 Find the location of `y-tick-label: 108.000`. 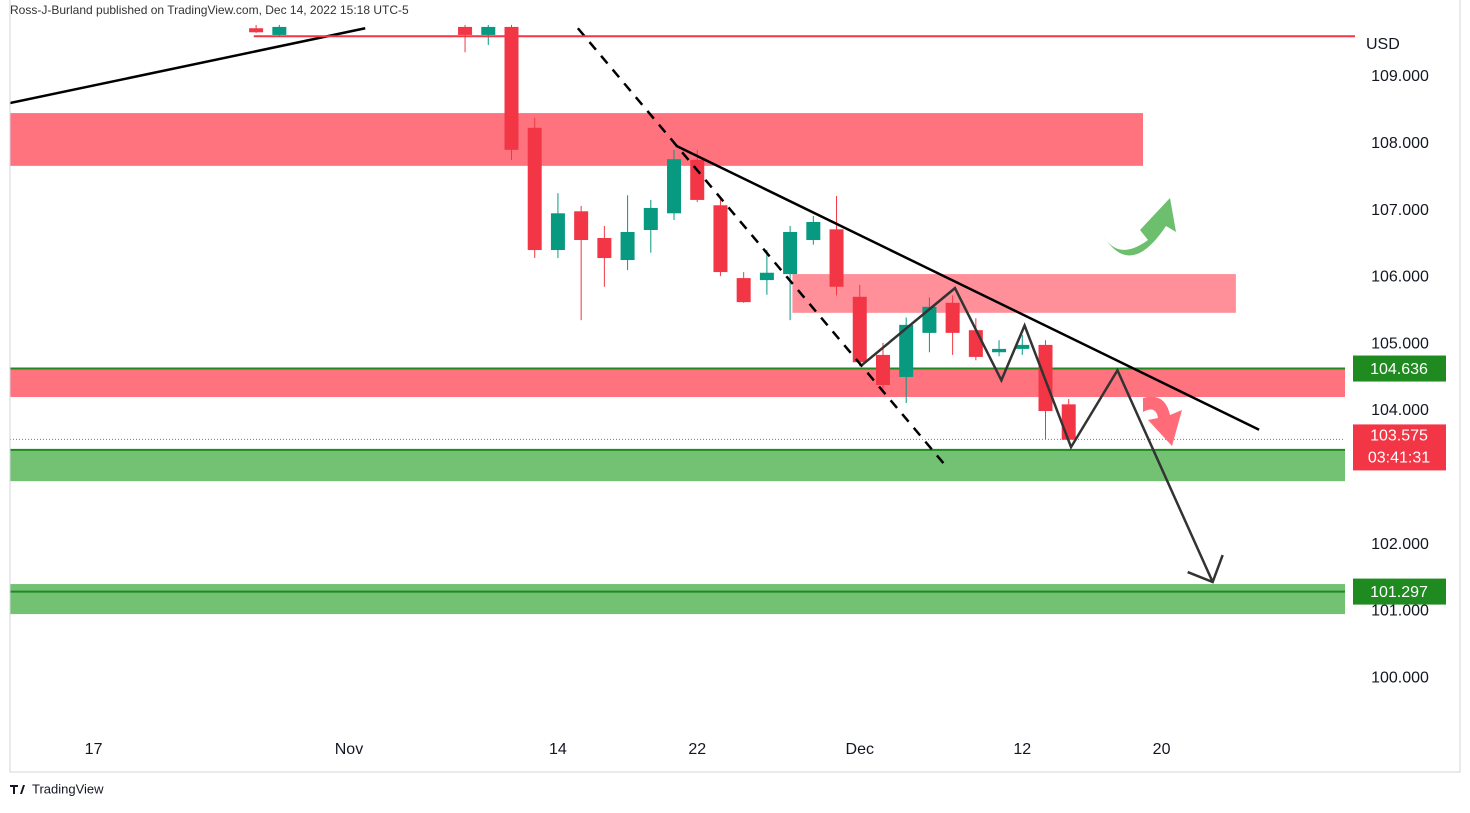

y-tick-label: 108.000 is located at coordinates (1400, 143).